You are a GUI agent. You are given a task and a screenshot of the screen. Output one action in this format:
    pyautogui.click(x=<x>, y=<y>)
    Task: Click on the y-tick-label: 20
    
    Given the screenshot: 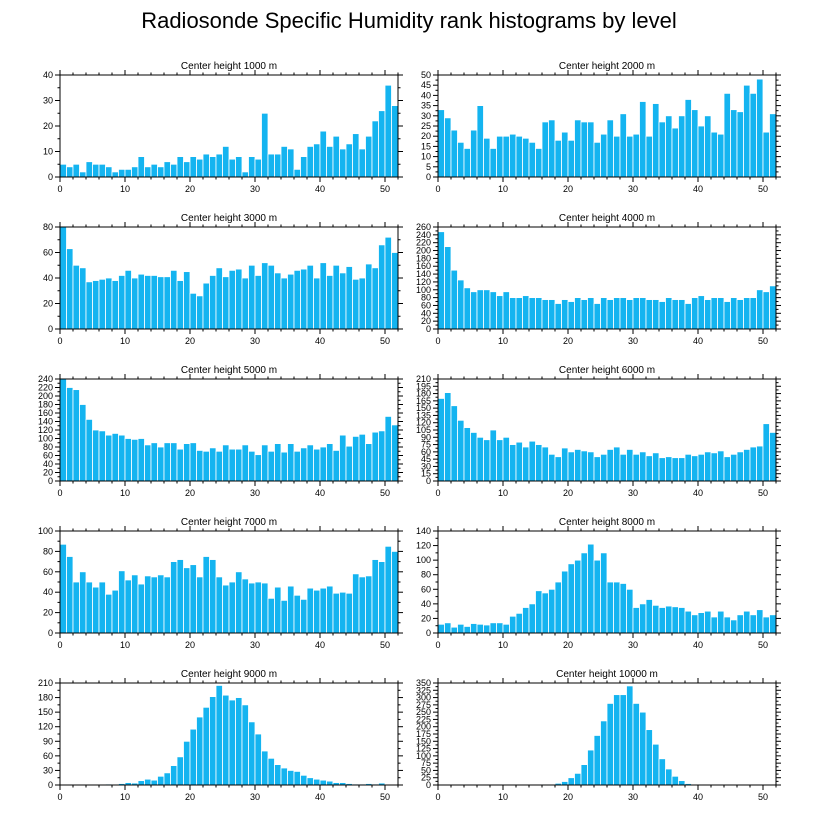 What is the action you would take?
    pyautogui.click(x=48, y=304)
    